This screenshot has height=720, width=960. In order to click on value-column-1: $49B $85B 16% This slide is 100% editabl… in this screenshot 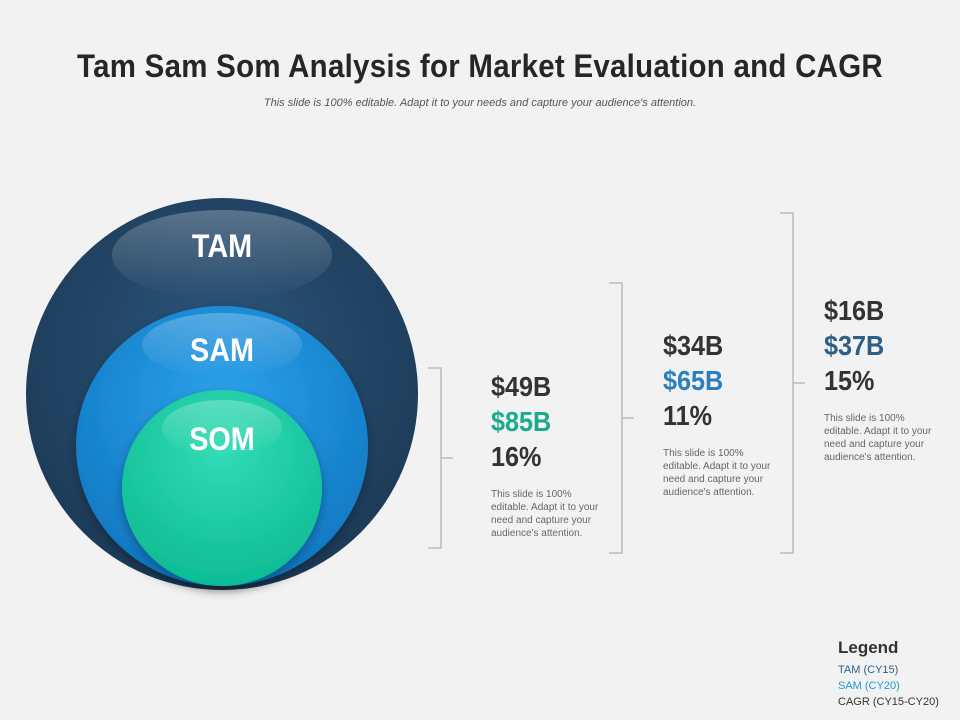, I will do `click(545, 454)`.